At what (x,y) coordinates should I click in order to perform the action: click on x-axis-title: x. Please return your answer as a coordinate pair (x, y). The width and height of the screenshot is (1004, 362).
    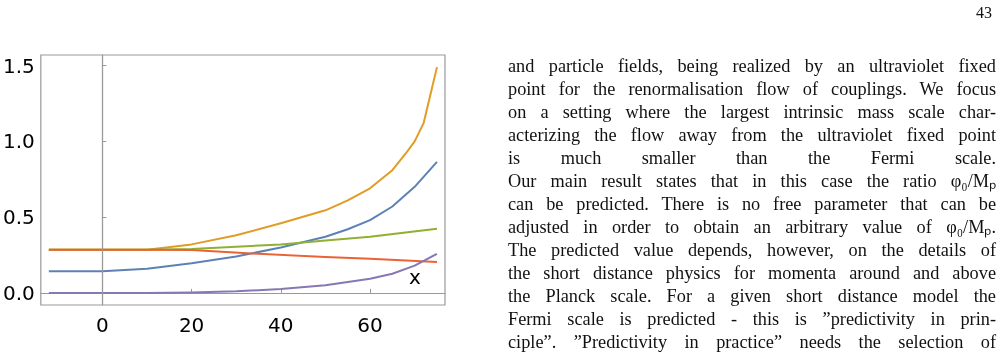
    Looking at the image, I should click on (415, 276).